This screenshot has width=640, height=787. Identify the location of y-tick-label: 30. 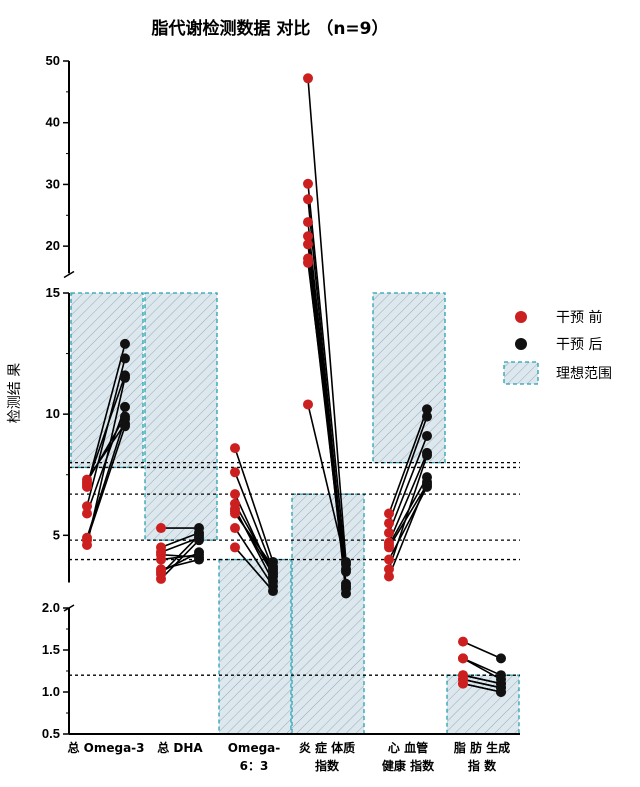
(53, 183).